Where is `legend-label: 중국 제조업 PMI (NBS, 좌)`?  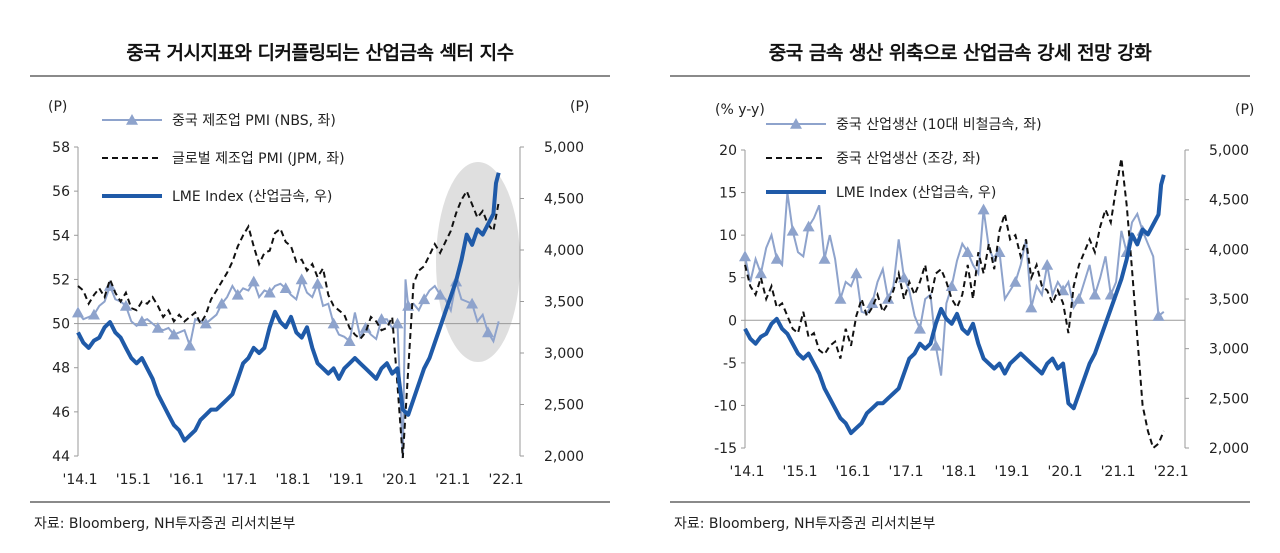 legend-label: 중국 제조업 PMI (NBS, 좌) is located at coordinates (254, 121).